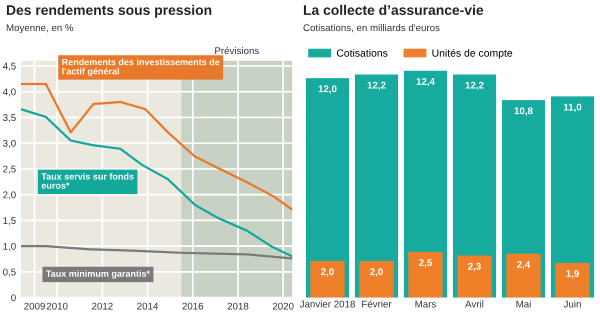 Image resolution: width=600 pixels, height=320 pixels. What do you see at coordinates (283, 306) in the screenshot?
I see `x-tick-label: 2020` at bounding box center [283, 306].